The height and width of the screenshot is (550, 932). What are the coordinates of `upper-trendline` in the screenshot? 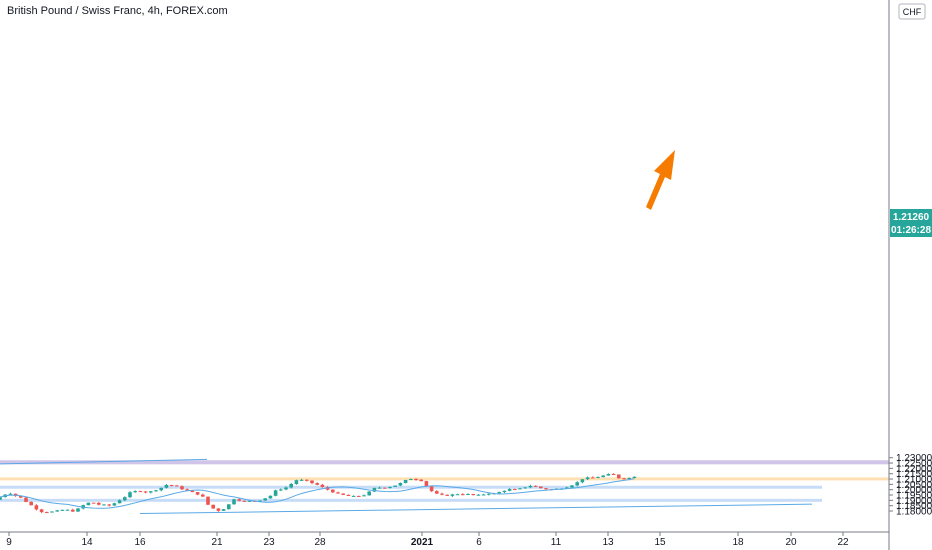 It's located at (104, 461).